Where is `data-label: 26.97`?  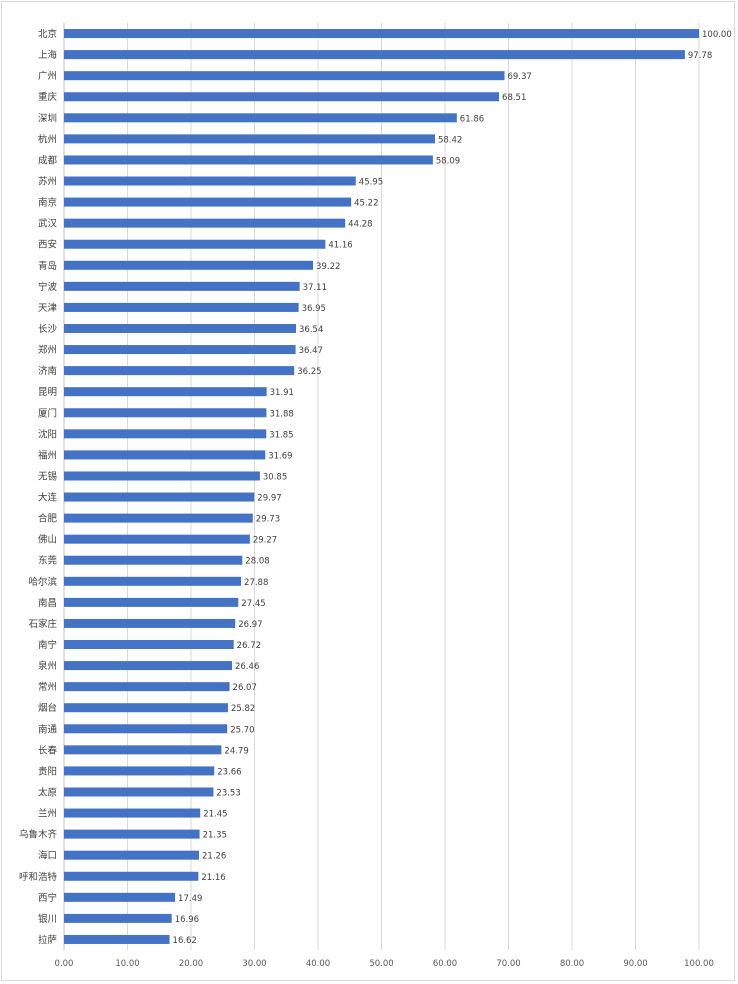
data-label: 26.97 is located at coordinates (250, 625).